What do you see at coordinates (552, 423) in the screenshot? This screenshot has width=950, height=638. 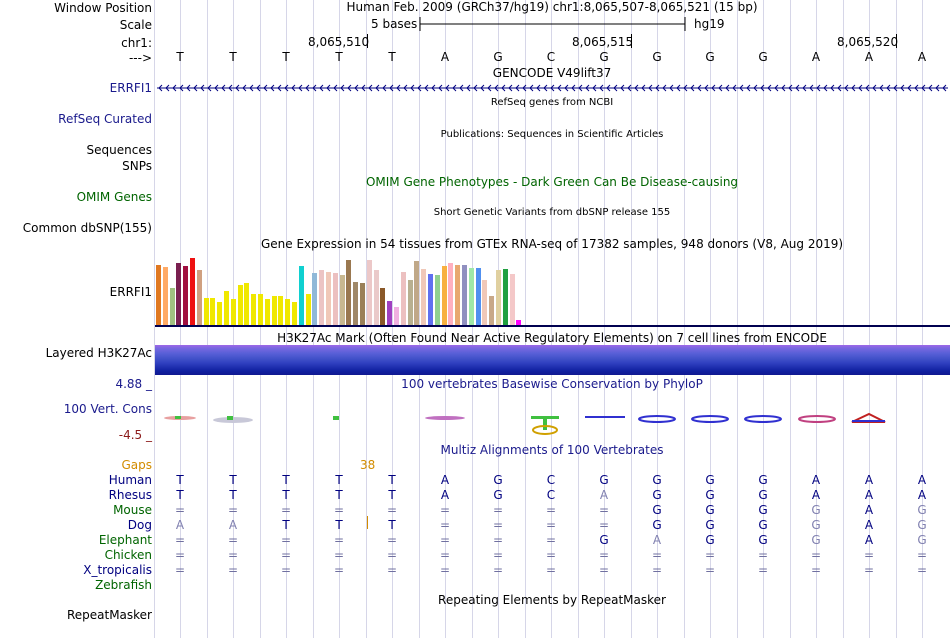 I see `phylop-logo-glyphs` at bounding box center [552, 423].